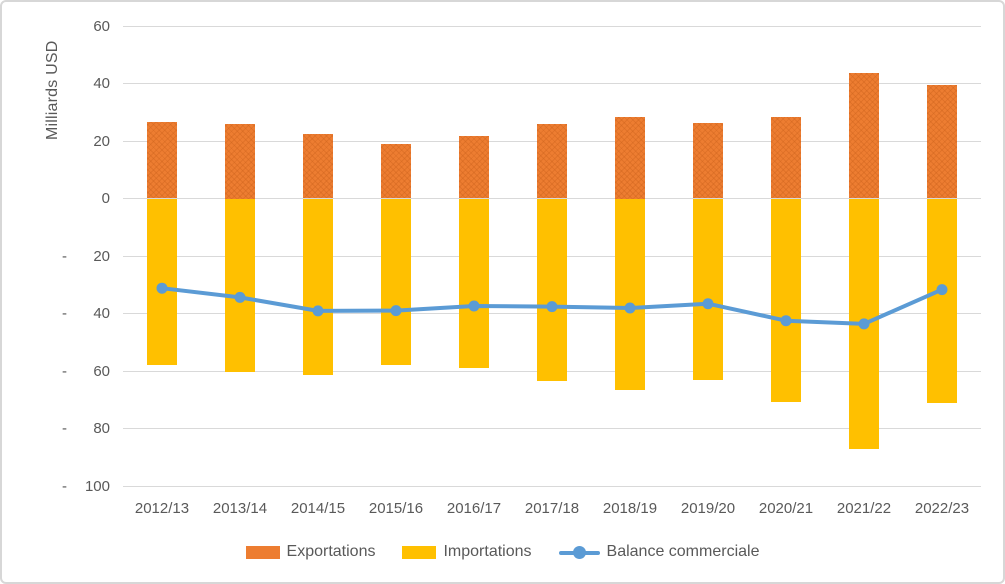 The image size is (1005, 584). Describe the element at coordinates (318, 508) in the screenshot. I see `x-axis-tick-label: 2014/15` at that location.